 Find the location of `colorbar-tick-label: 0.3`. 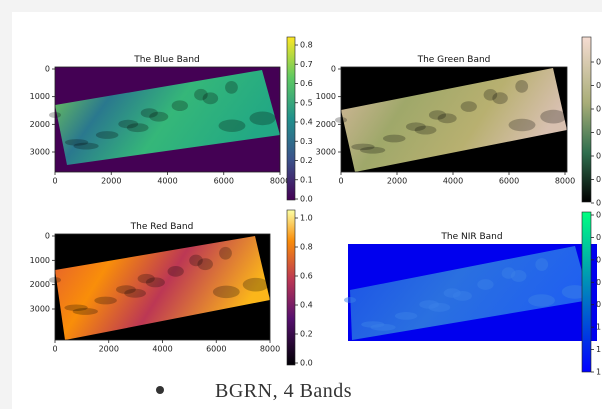

colorbar-tick-label: 0.3 is located at coordinates (306, 141).